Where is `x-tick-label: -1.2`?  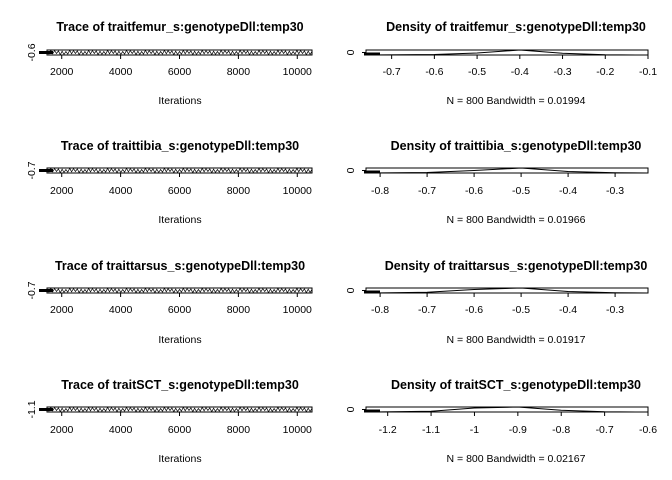 x-tick-label: -1.2 is located at coordinates (388, 430).